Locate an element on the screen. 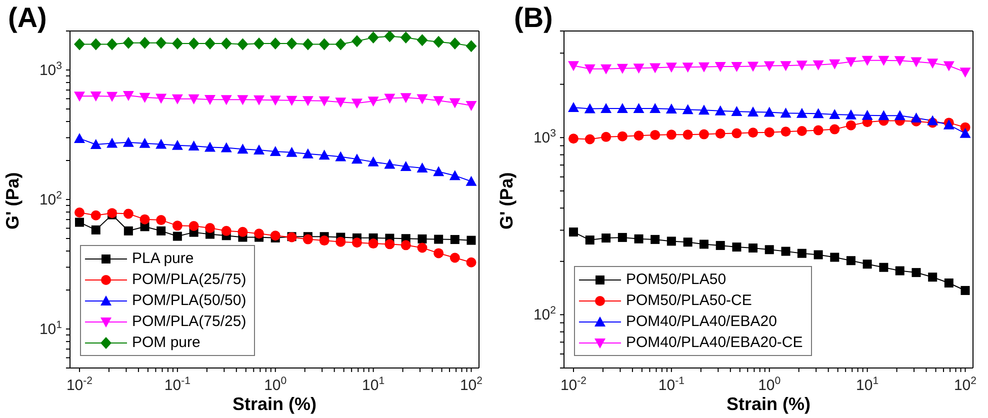 This screenshot has width=988, height=418. legend-label: POM40/PLA40/EBA20 is located at coordinates (701, 321).